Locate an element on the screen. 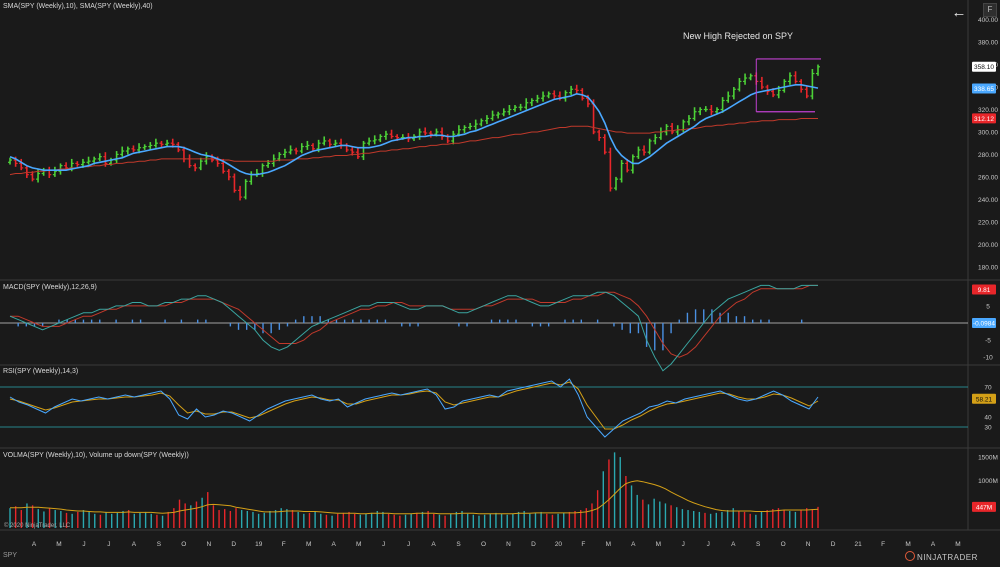  copyright-text: © 2020 NinjaTrader, LLC is located at coordinates (37, 526).